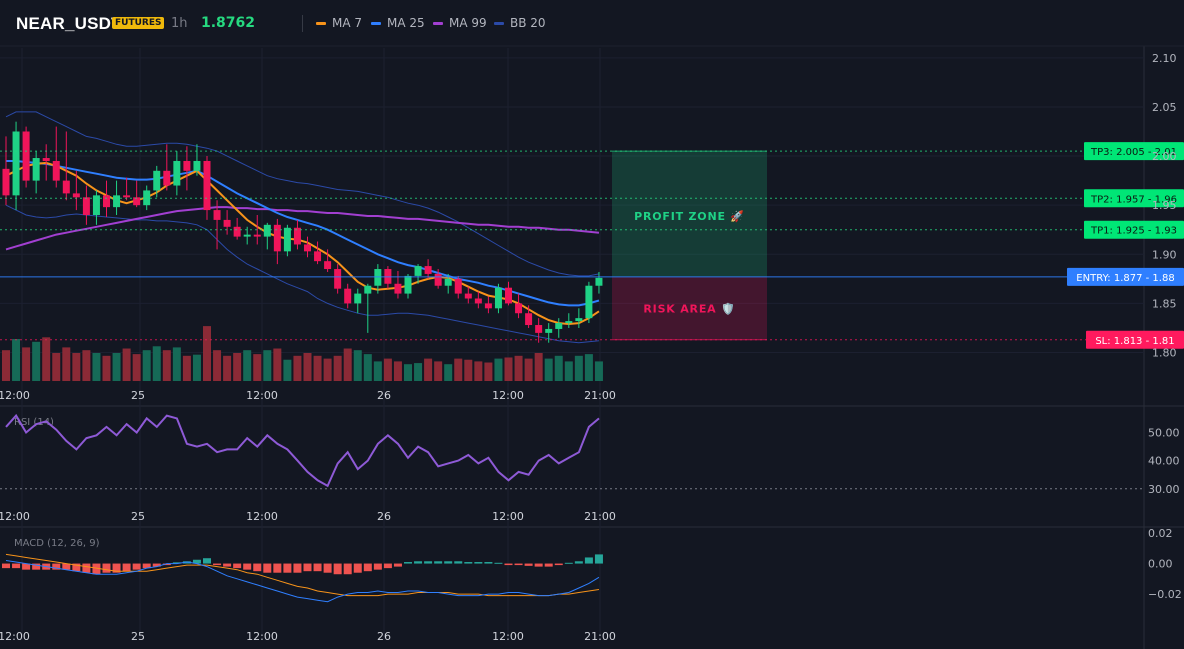 Image resolution: width=1184 pixels, height=649 pixels. Describe the element at coordinates (600, 516) in the screenshot. I see `time-label-rsi: 21:00` at that location.